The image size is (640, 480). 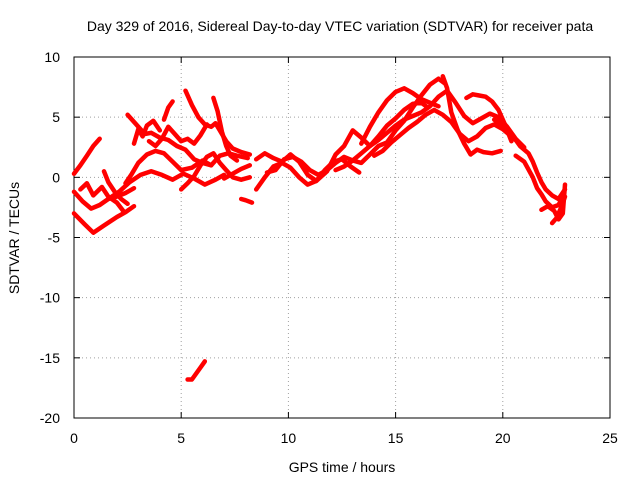 What do you see at coordinates (56, 177) in the screenshot?
I see `y-tick-label: 0` at bounding box center [56, 177].